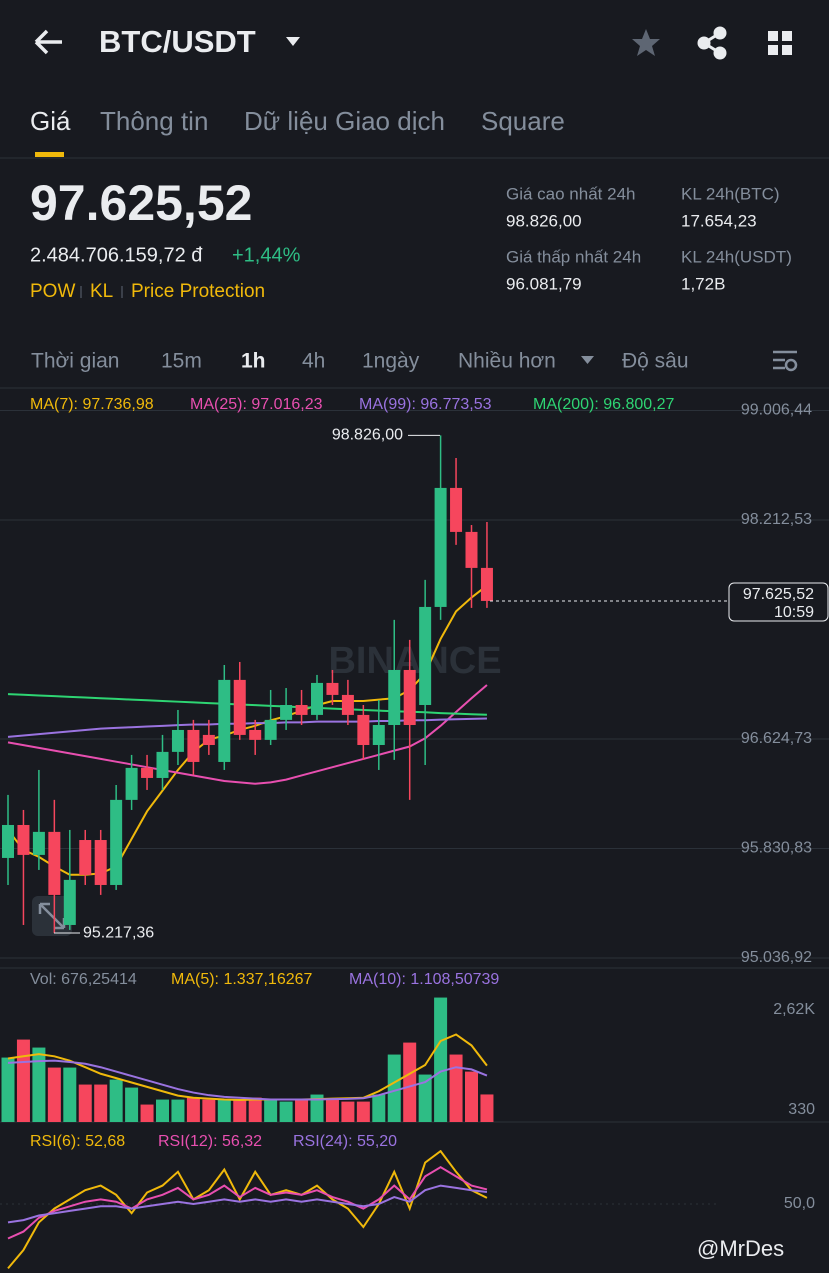  What do you see at coordinates (247, 1203) in the screenshot?
I see `rsi-line` at bounding box center [247, 1203].